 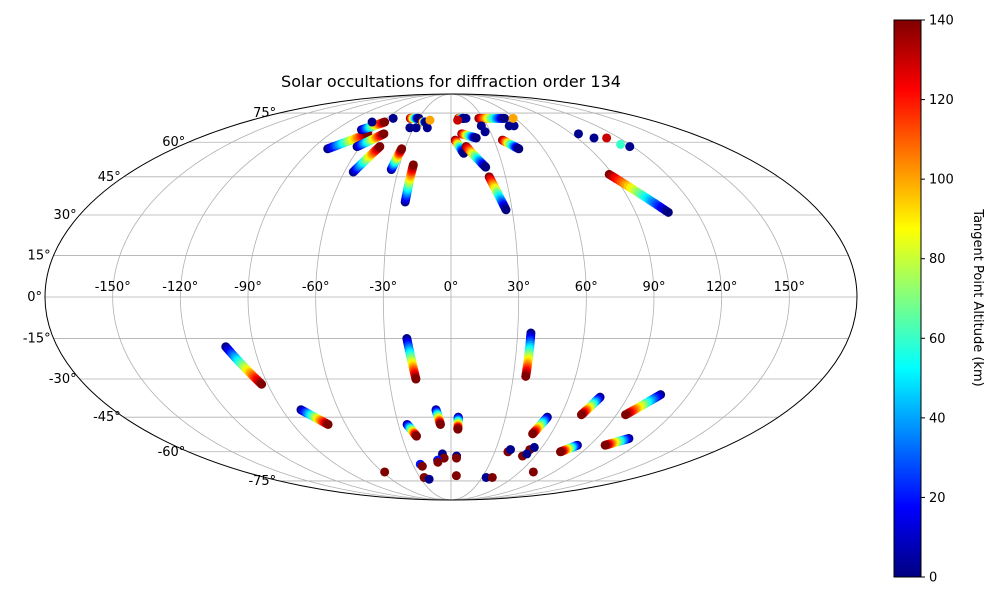 I want to click on colorbar-tick-label: 100, so click(x=941, y=180).